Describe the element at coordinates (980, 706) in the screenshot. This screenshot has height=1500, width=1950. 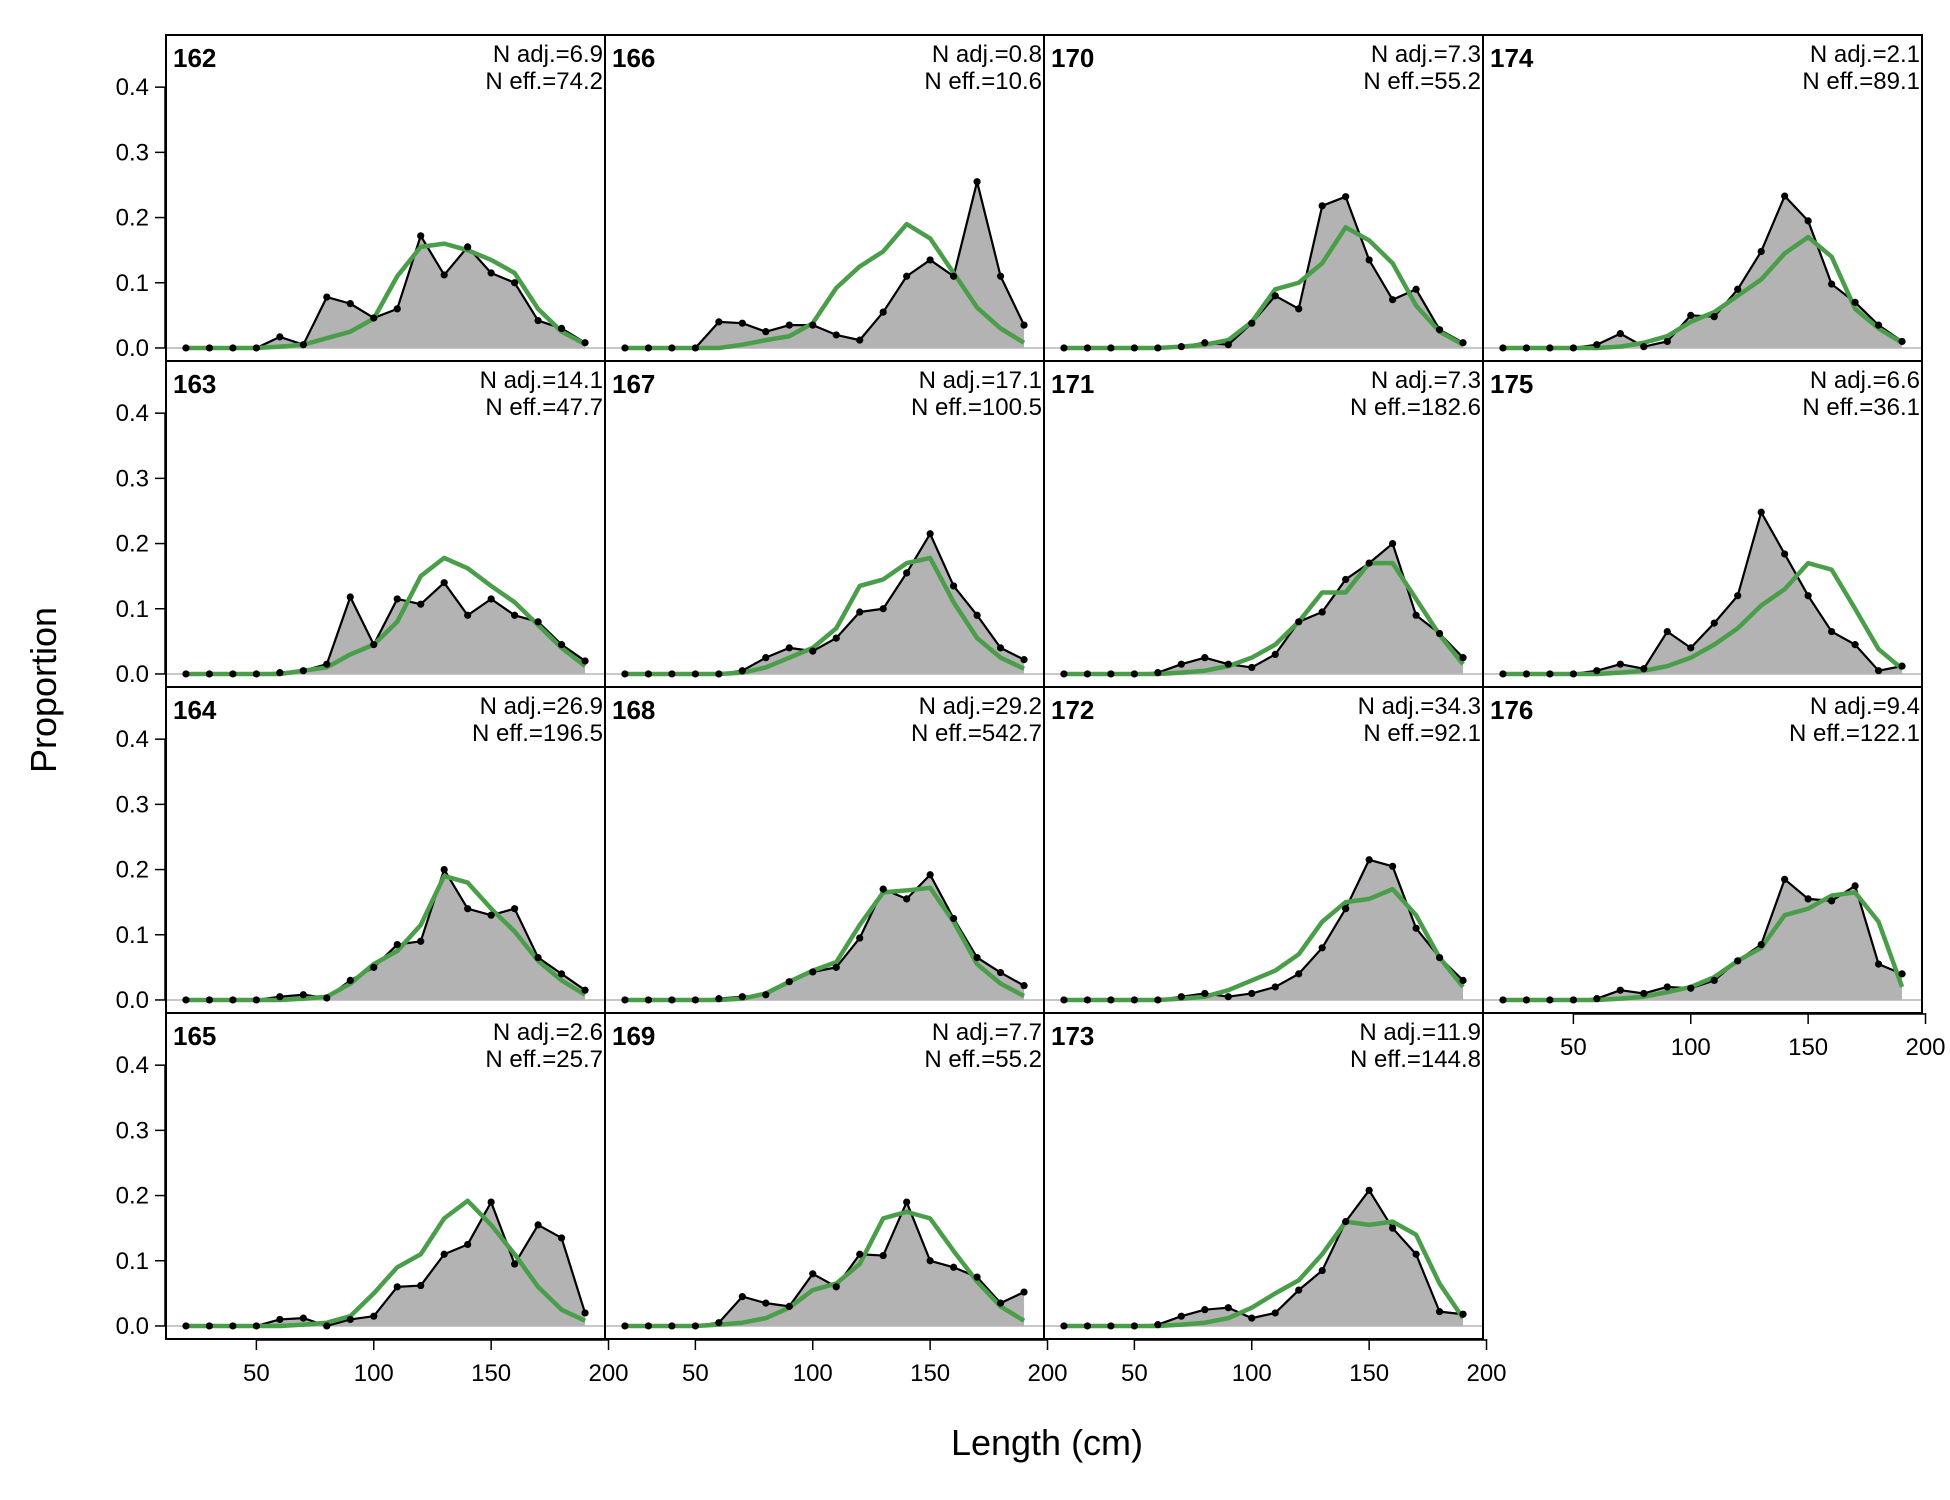
I see `n-adj-label: N adj.=29.2` at that location.